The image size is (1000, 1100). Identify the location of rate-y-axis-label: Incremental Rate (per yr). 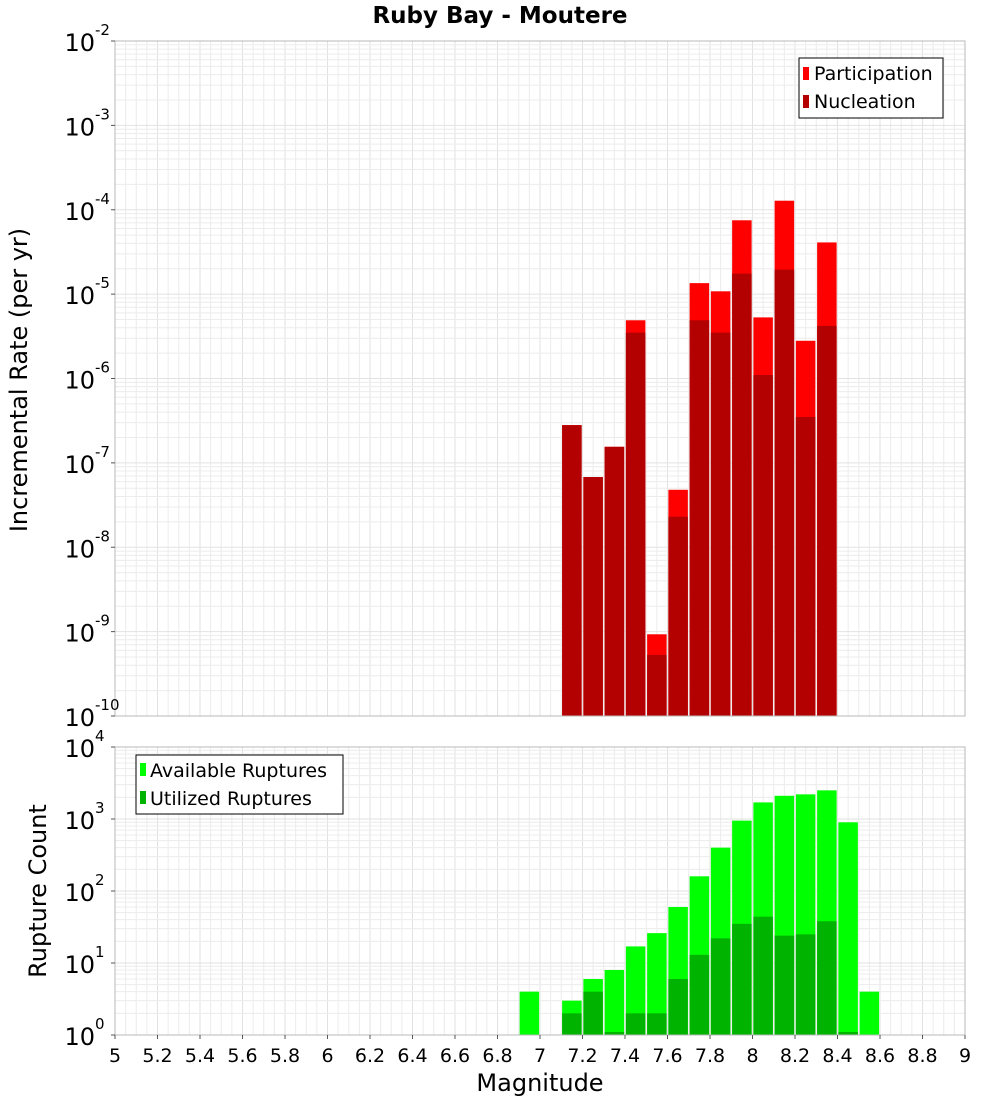
(19, 380).